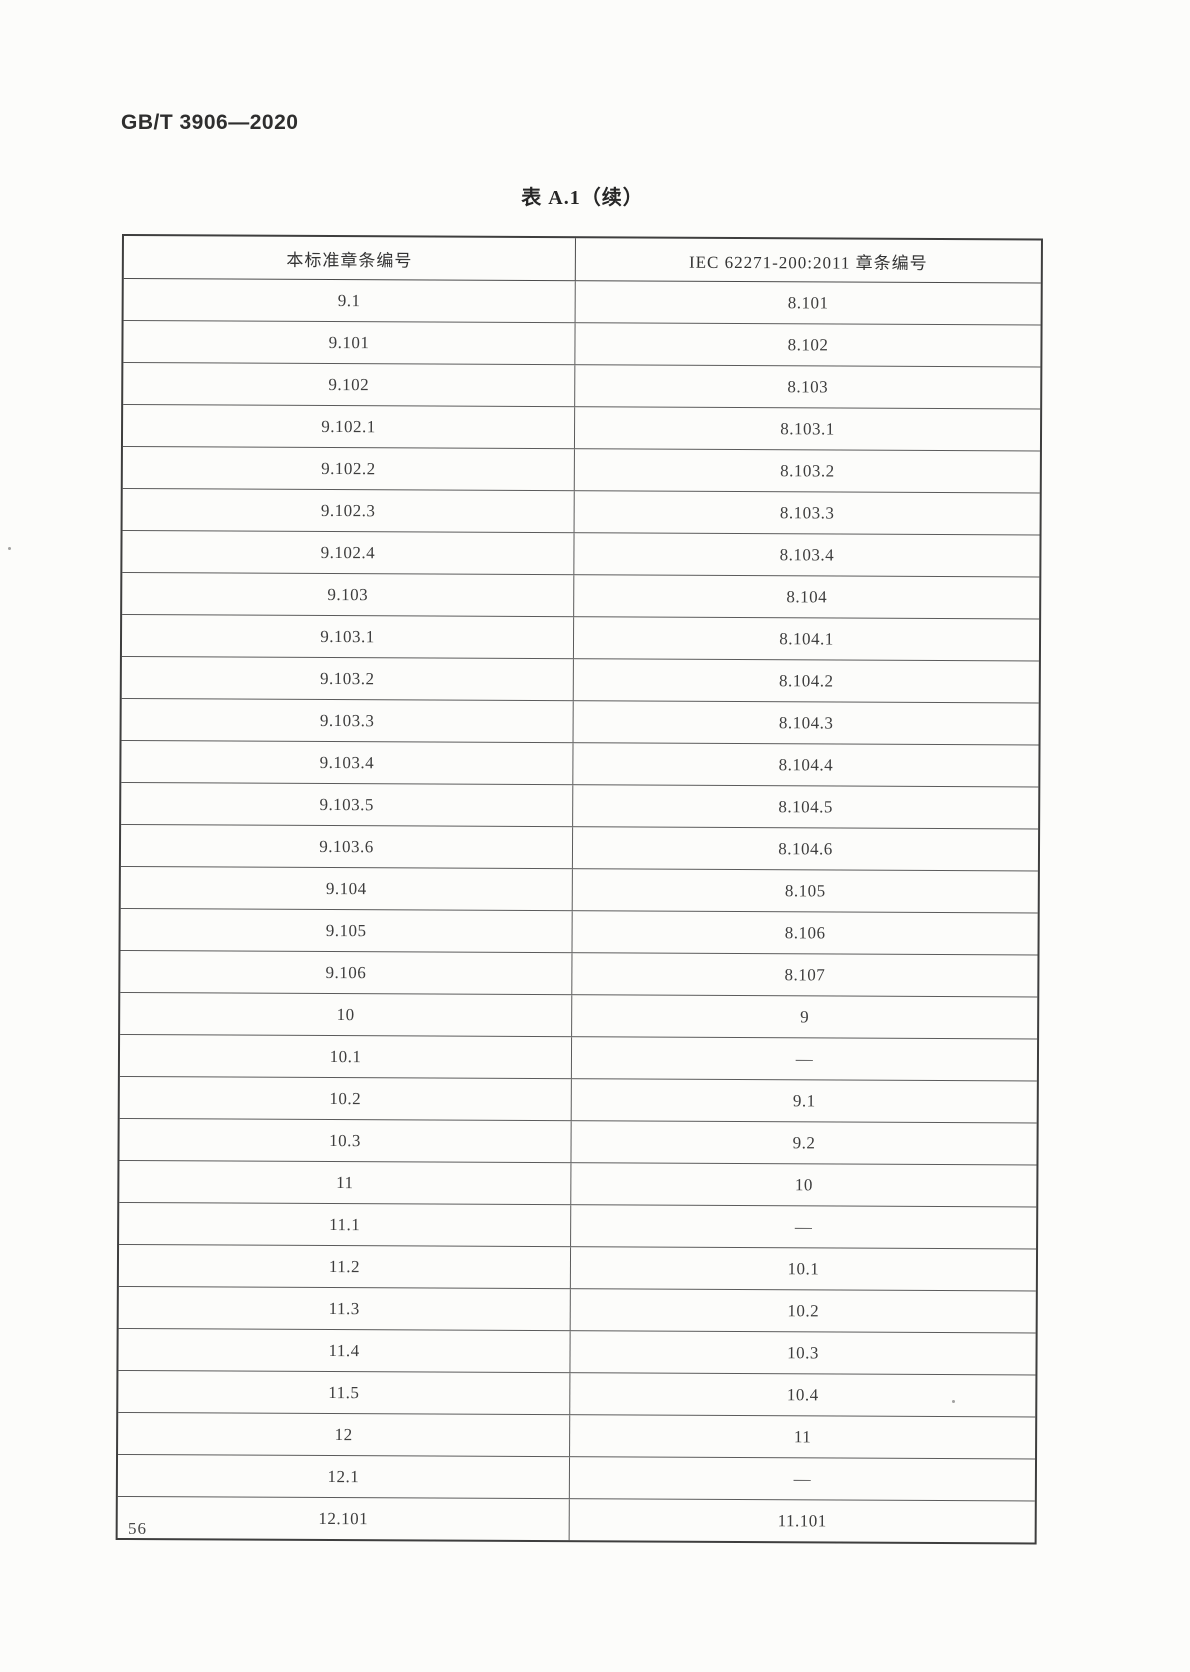 The image size is (1190, 1672). I want to click on iec-clause-cell: 8.103.1, so click(807, 428).